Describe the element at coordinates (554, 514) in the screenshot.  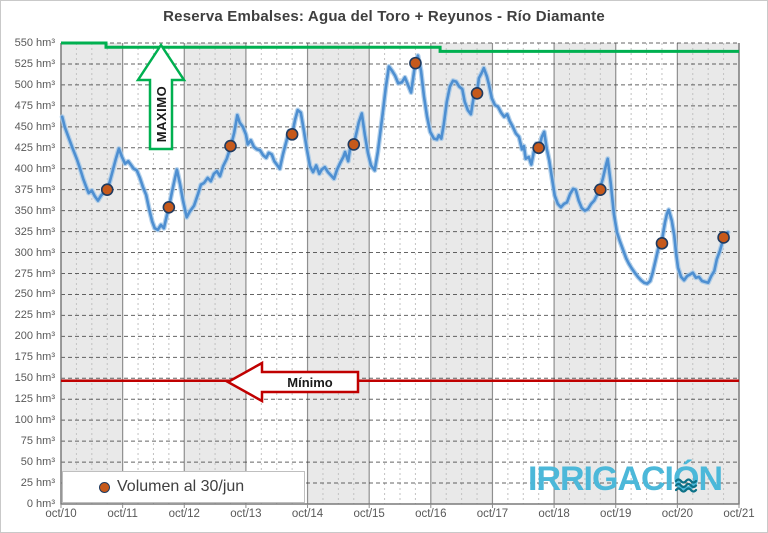
I see `x-axis-tick-label: oct/18` at that location.